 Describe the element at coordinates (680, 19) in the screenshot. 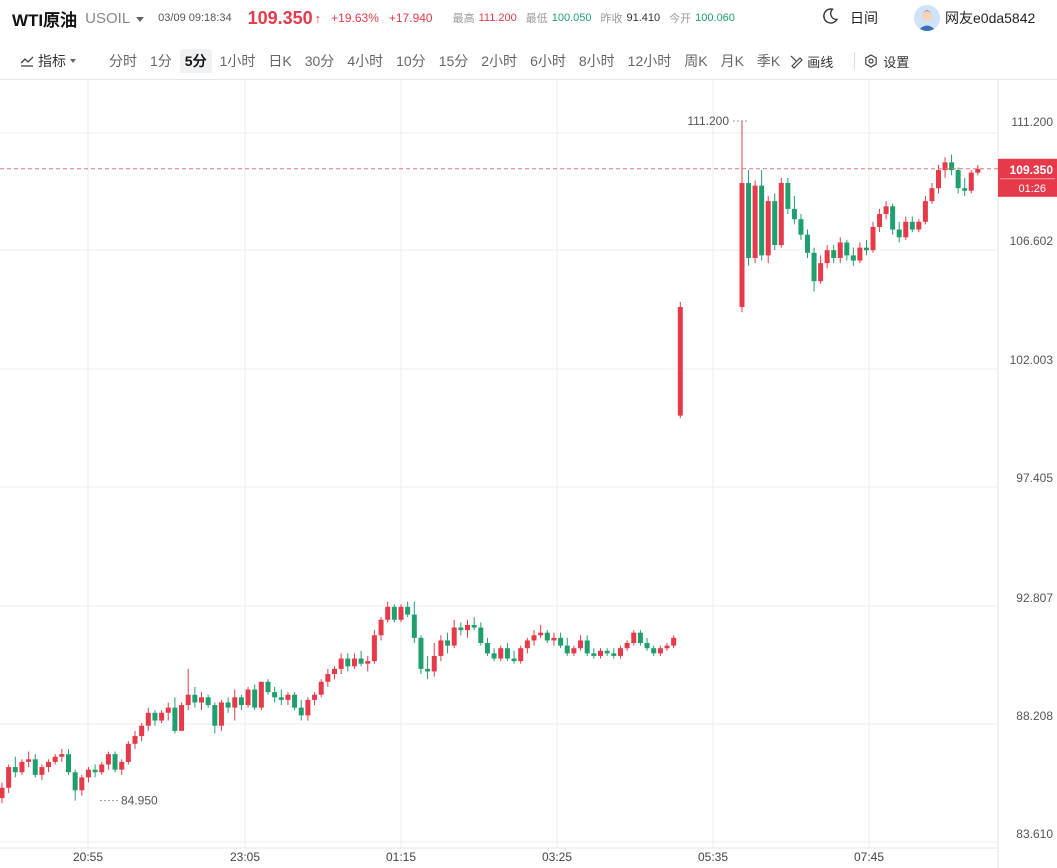

I see `open-label: 今开` at that location.